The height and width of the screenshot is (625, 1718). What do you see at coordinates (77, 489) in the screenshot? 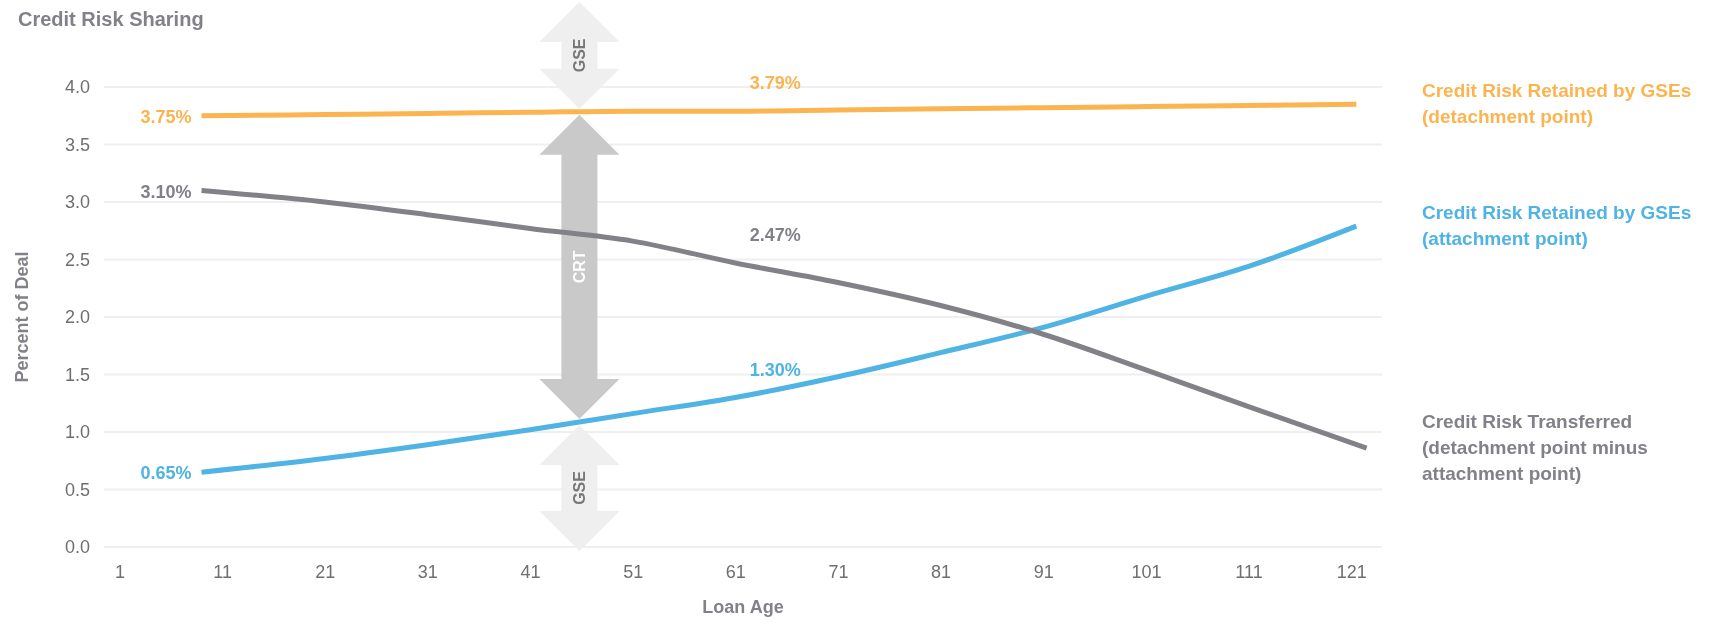
I see `y-tick-label: 0.5` at bounding box center [77, 489].